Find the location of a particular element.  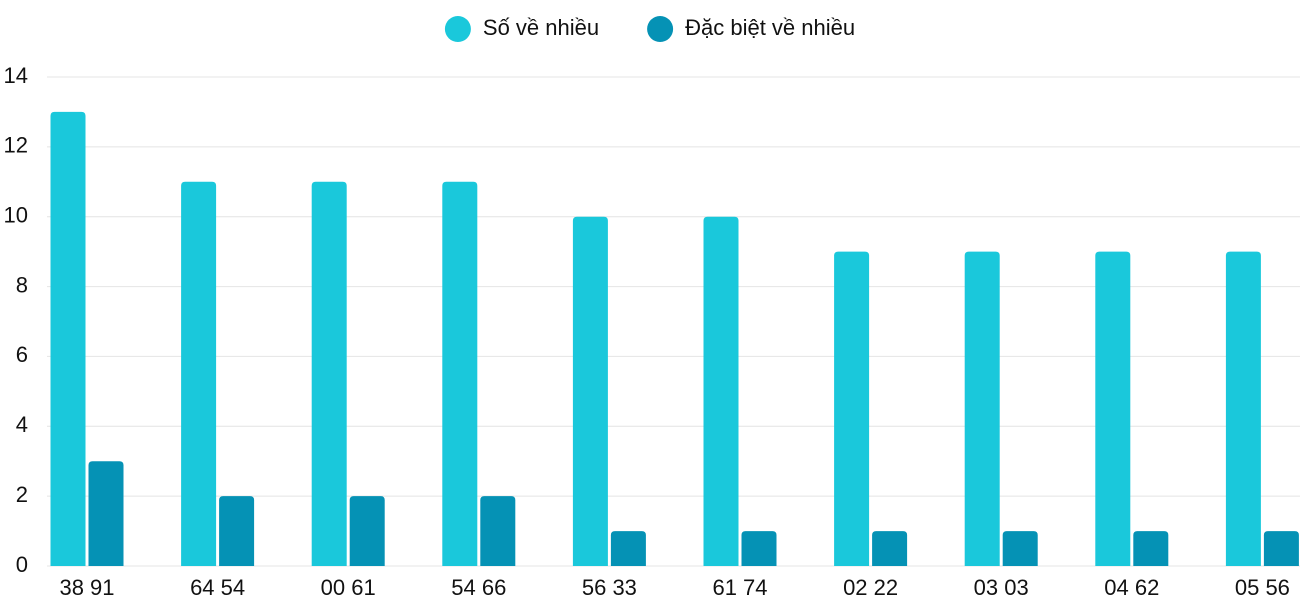

legend-label: Đặc biệt về nhiều is located at coordinates (770, 27).